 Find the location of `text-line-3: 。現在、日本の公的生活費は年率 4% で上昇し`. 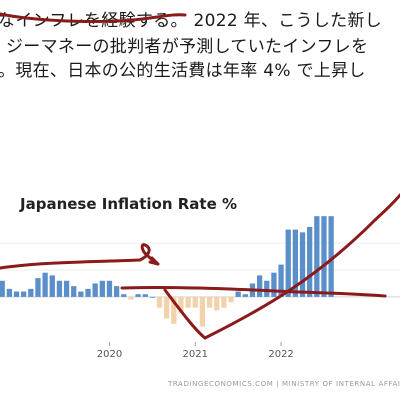

text-line-3: 。現在、日本の公的生活費は年率 4% で上昇し is located at coordinates (183, 70).